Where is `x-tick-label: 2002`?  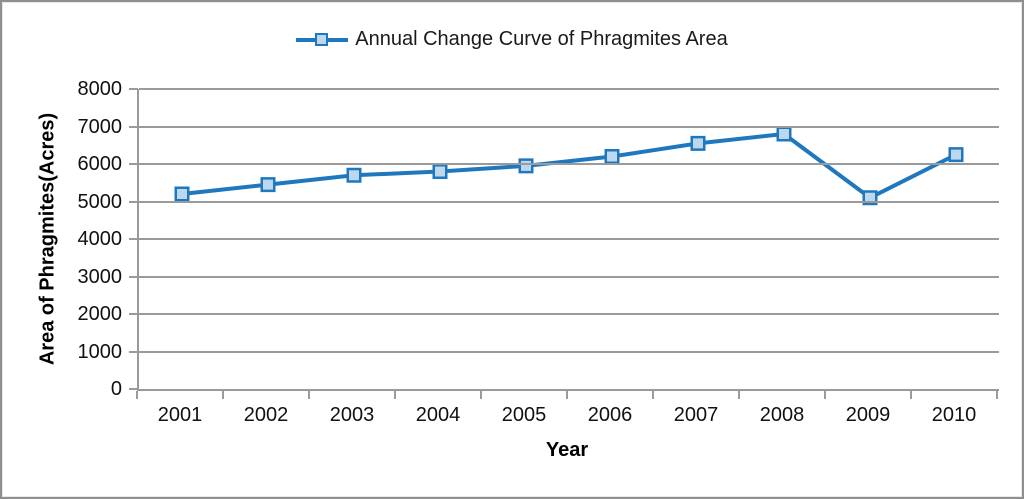 x-tick-label: 2002 is located at coordinates (266, 415).